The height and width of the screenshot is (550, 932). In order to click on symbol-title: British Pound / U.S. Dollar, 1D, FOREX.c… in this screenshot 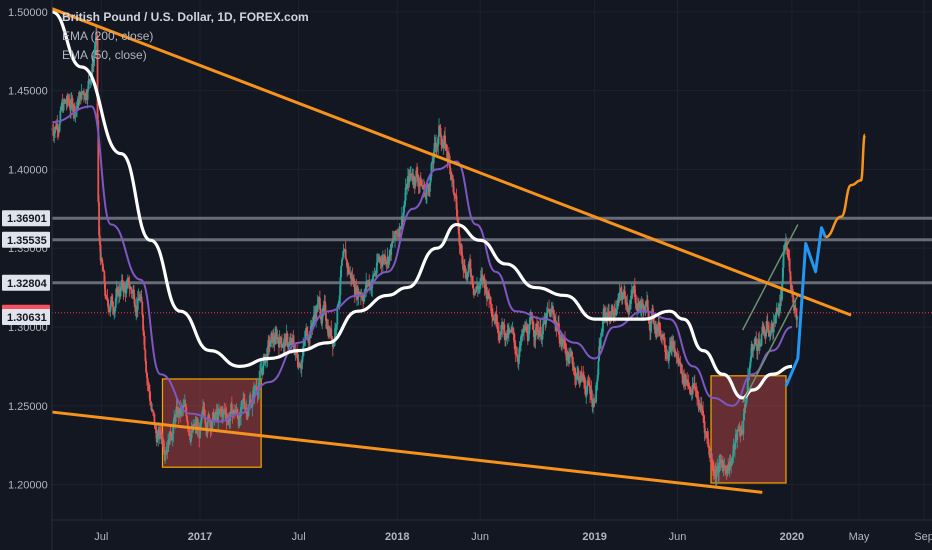, I will do `click(185, 17)`.